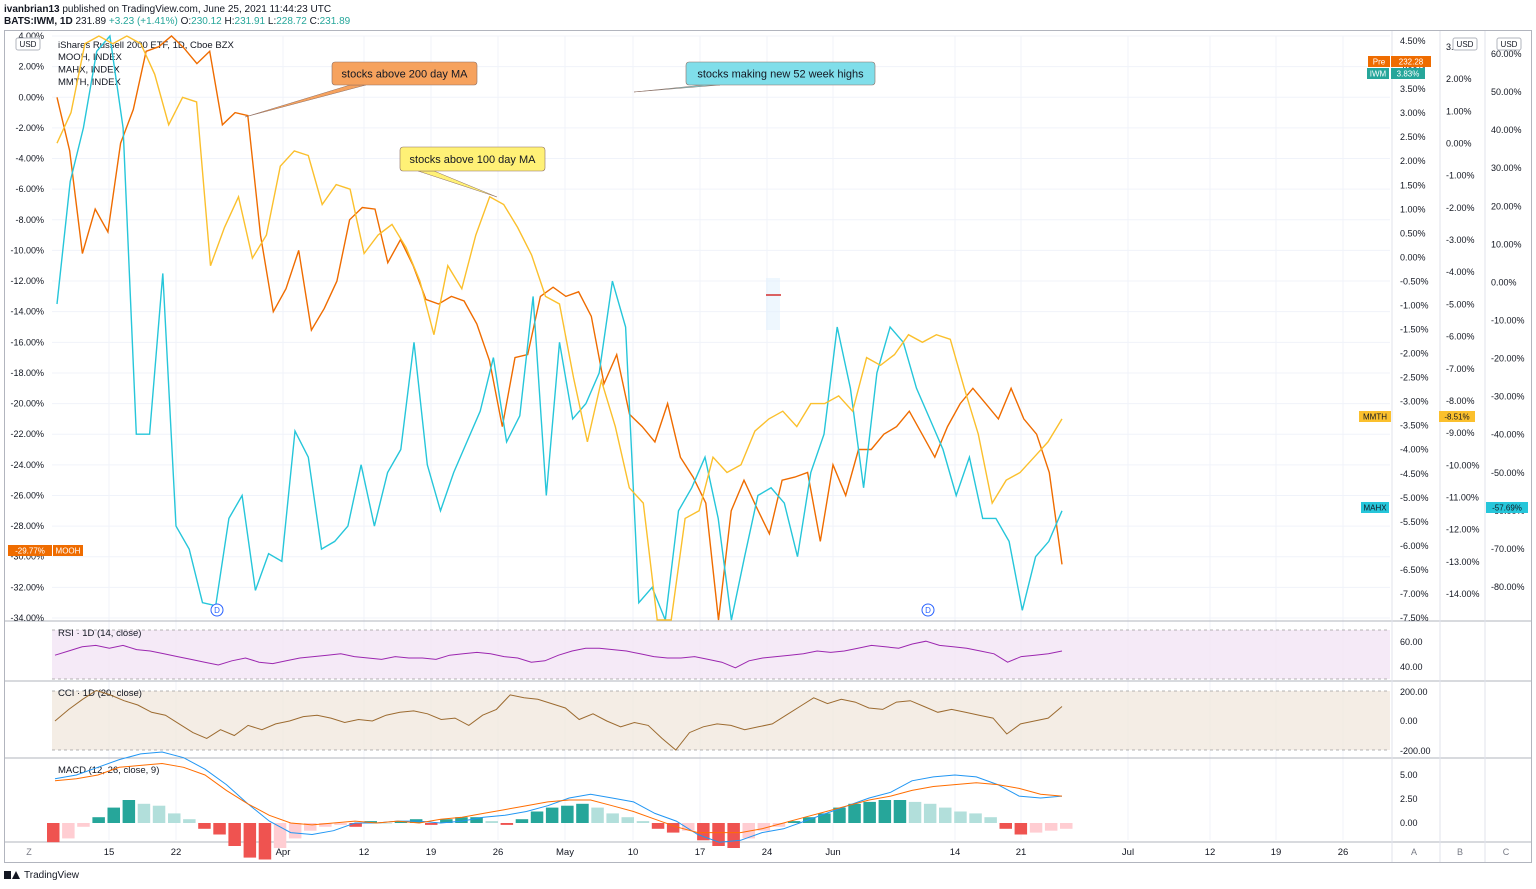 Image resolution: width=1536 pixels, height=889 pixels. What do you see at coordinates (229, 21) in the screenshot?
I see `high-label: H:` at bounding box center [229, 21].